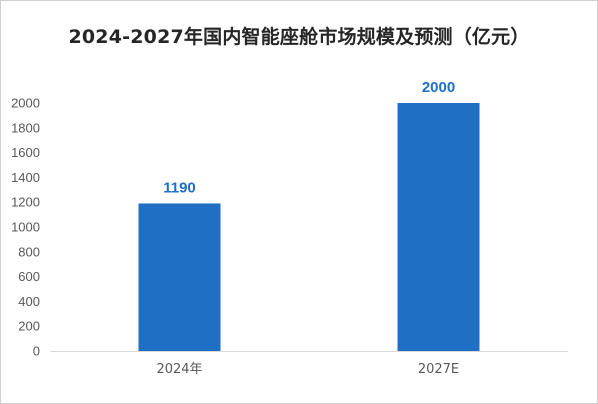  Describe the element at coordinates (25, 103) in the screenshot. I see `y-tick-label: 2000` at that location.